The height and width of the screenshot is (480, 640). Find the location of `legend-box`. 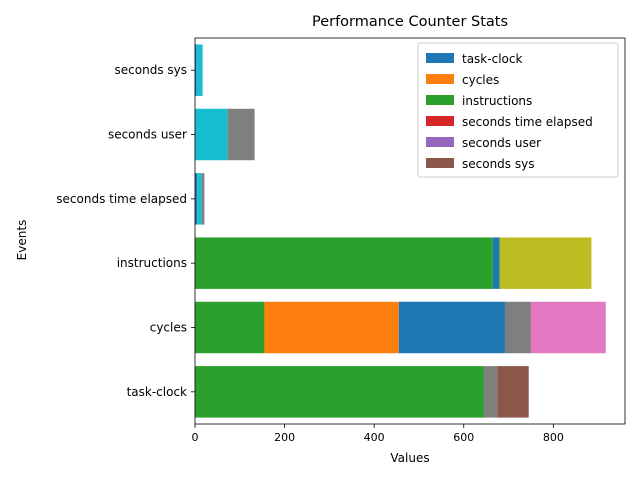

legend-box is located at coordinates (518, 110).